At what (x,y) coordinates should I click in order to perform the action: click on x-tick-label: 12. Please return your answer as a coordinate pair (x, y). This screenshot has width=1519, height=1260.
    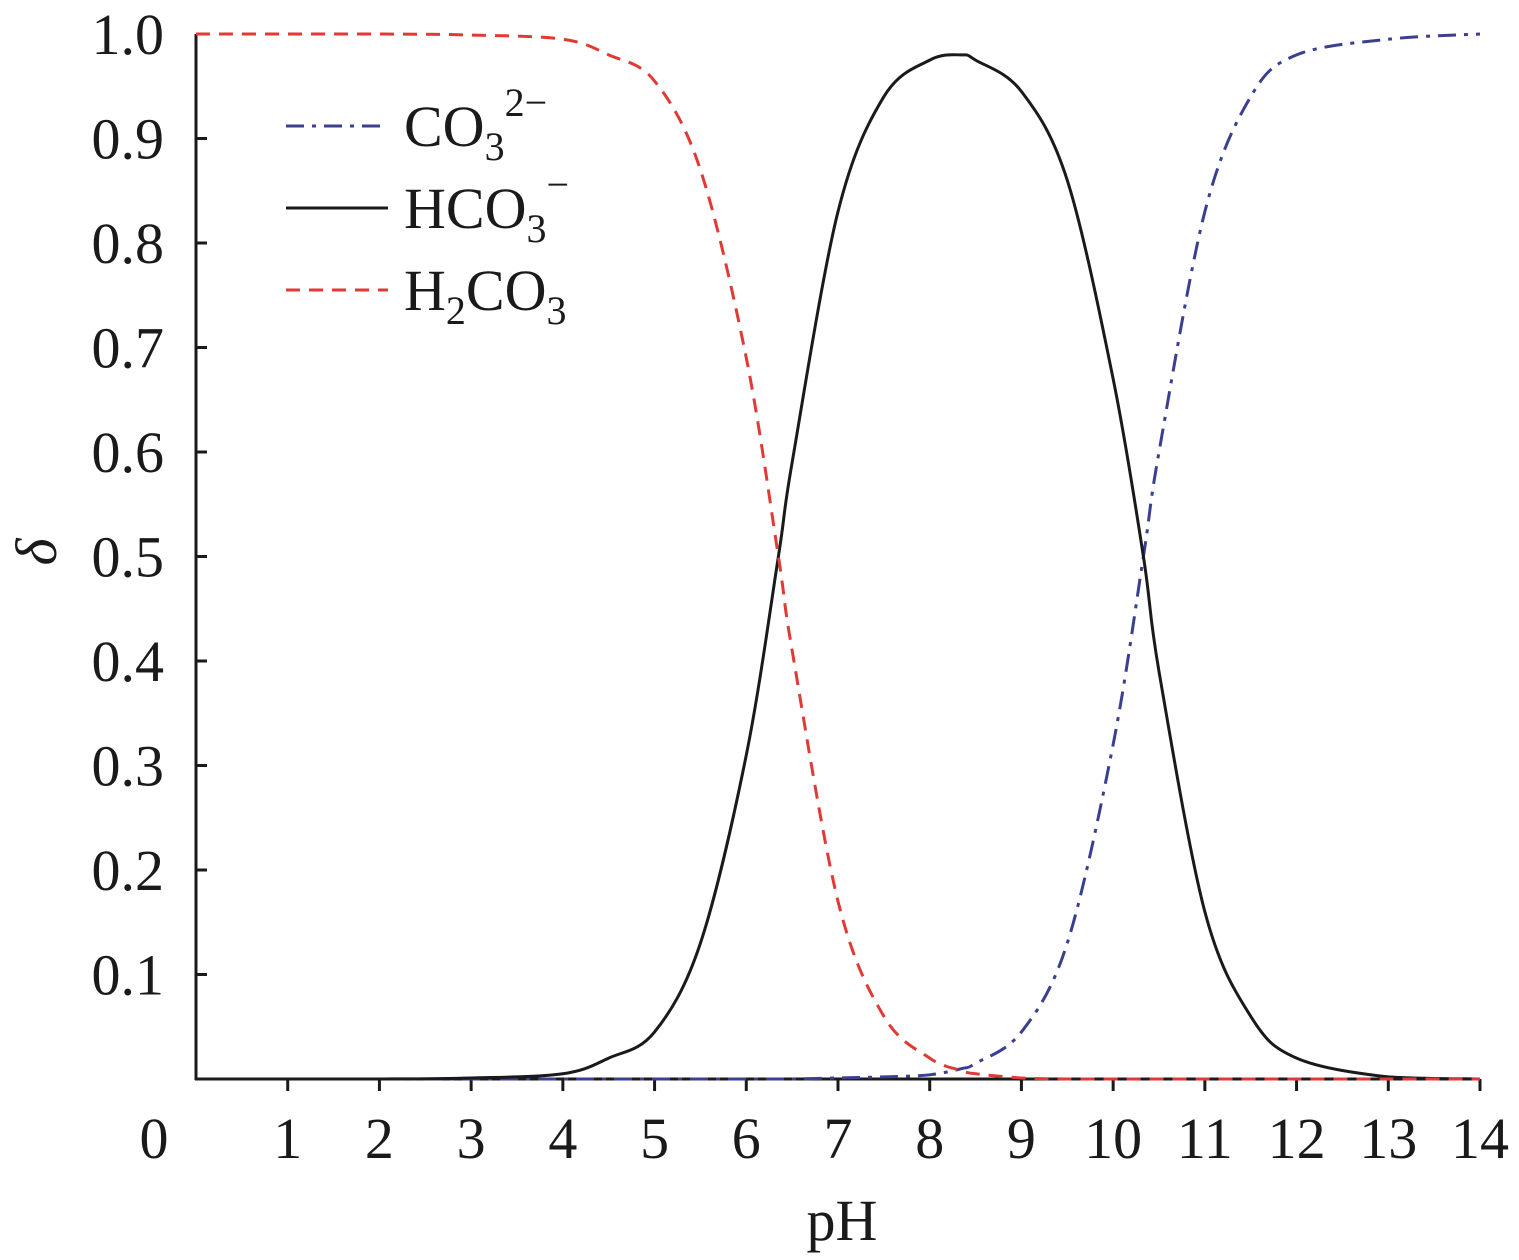
    Looking at the image, I should click on (1297, 1138).